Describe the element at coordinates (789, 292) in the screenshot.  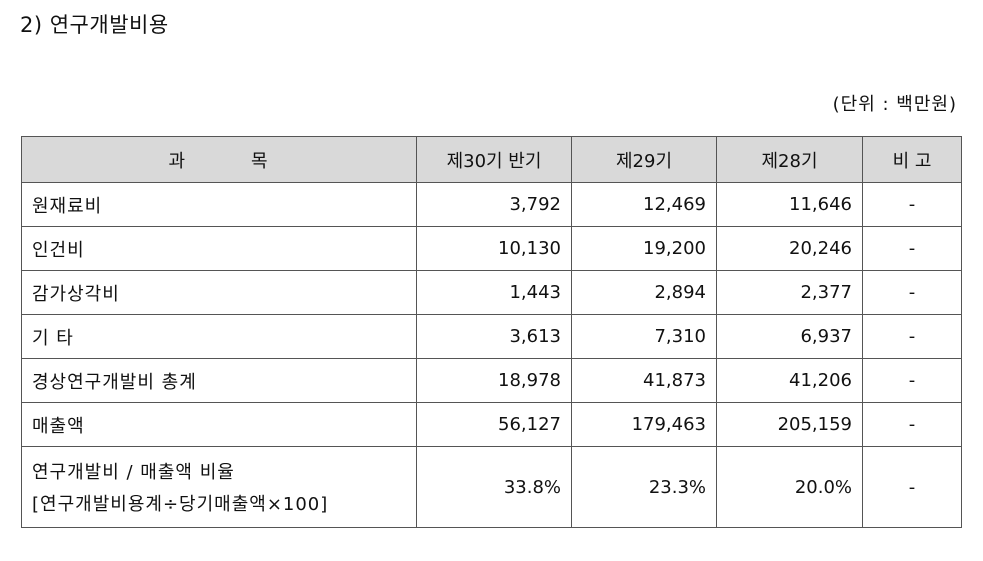
I see `row-value-28: 2,377` at that location.